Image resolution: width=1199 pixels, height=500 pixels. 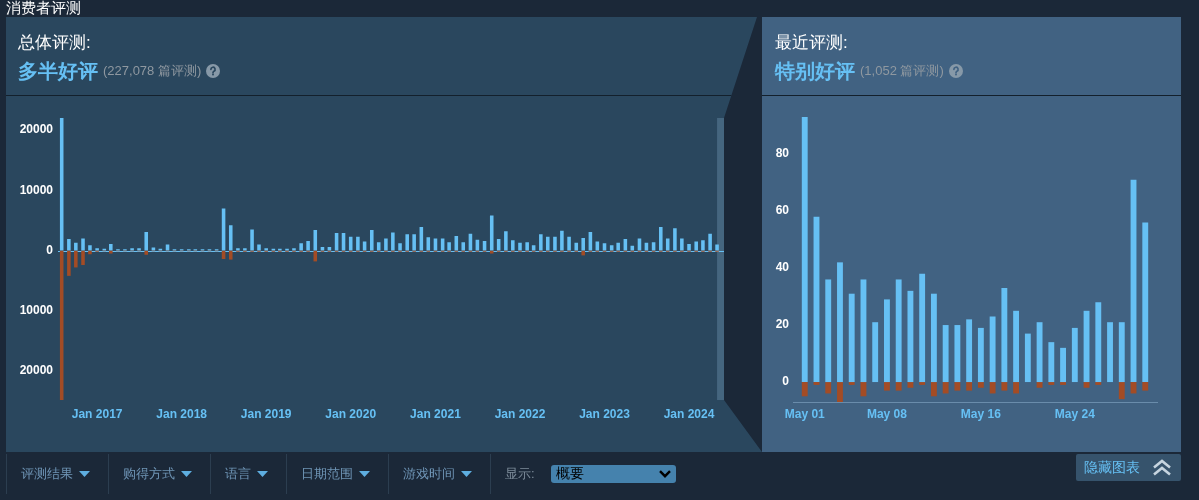 What do you see at coordinates (266, 413) in the screenshot?
I see `x-tick-label: Jan 2019` at bounding box center [266, 413].